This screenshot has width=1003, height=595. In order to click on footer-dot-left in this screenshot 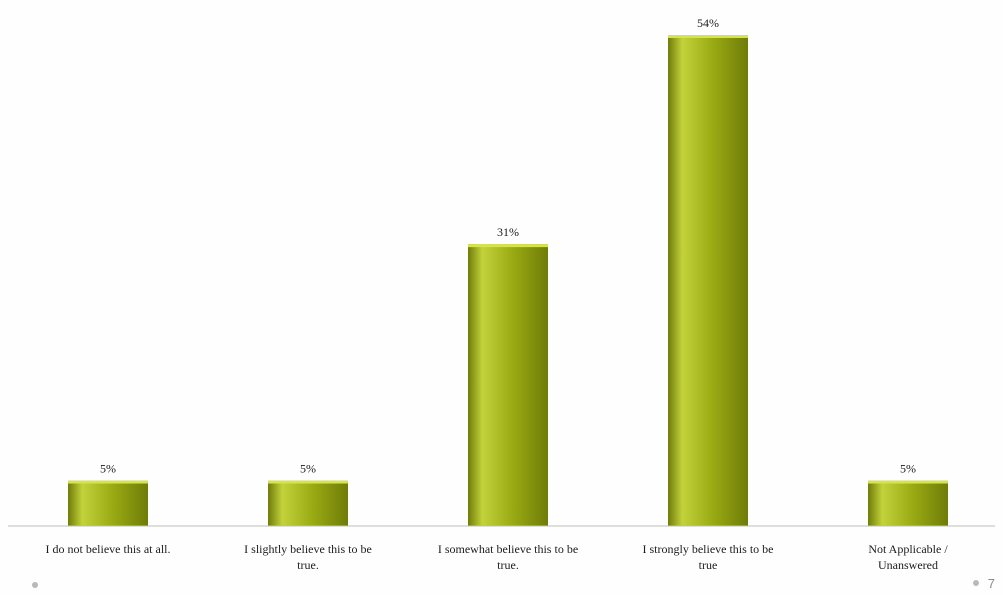, I will do `click(35, 585)`.